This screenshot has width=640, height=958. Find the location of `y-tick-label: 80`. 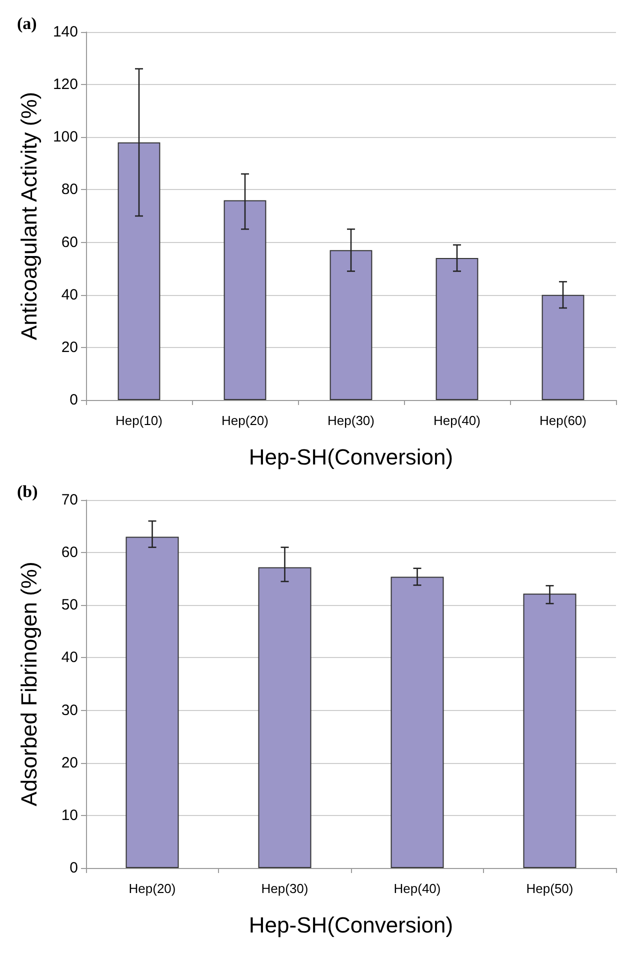

y-tick-label: 80 is located at coordinates (69, 189).